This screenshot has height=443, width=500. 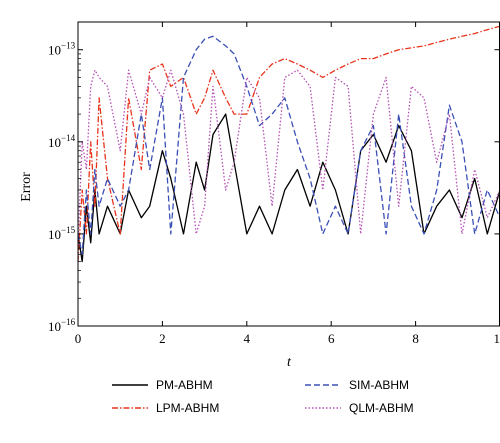 I want to click on x-tick-label: 8, so click(x=415, y=338).